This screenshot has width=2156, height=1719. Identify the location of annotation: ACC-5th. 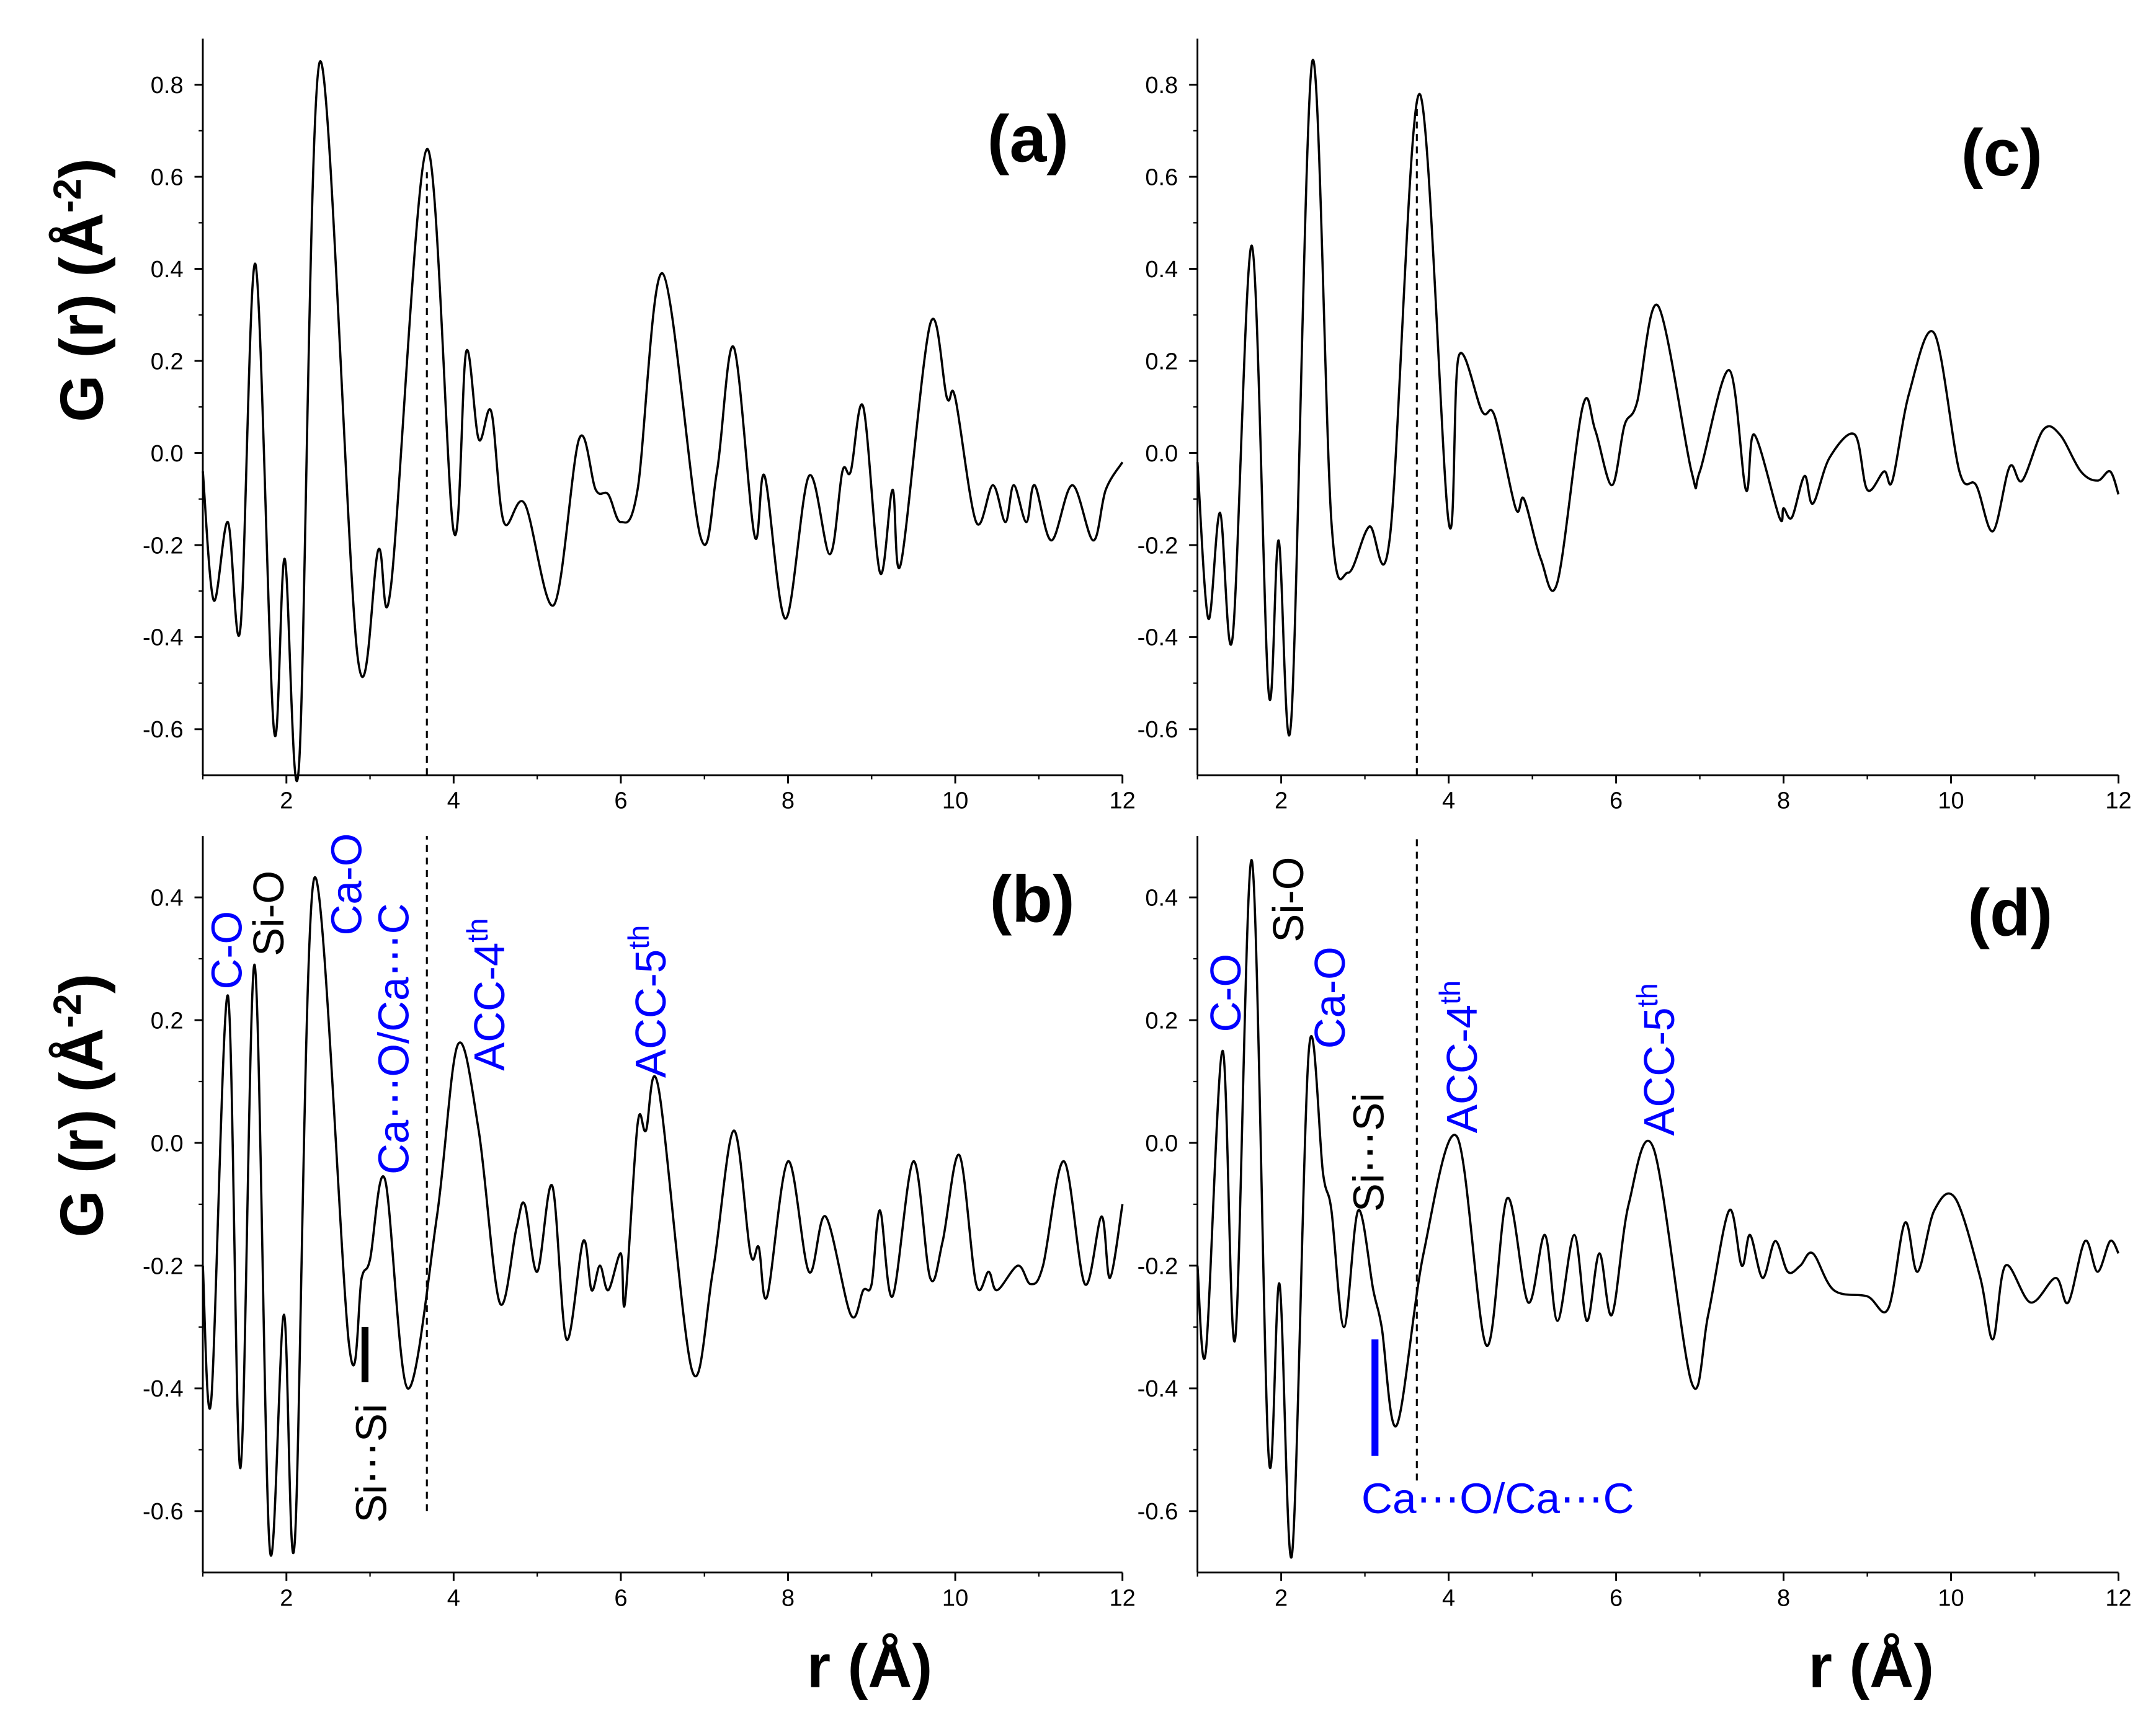
(1657, 1059).